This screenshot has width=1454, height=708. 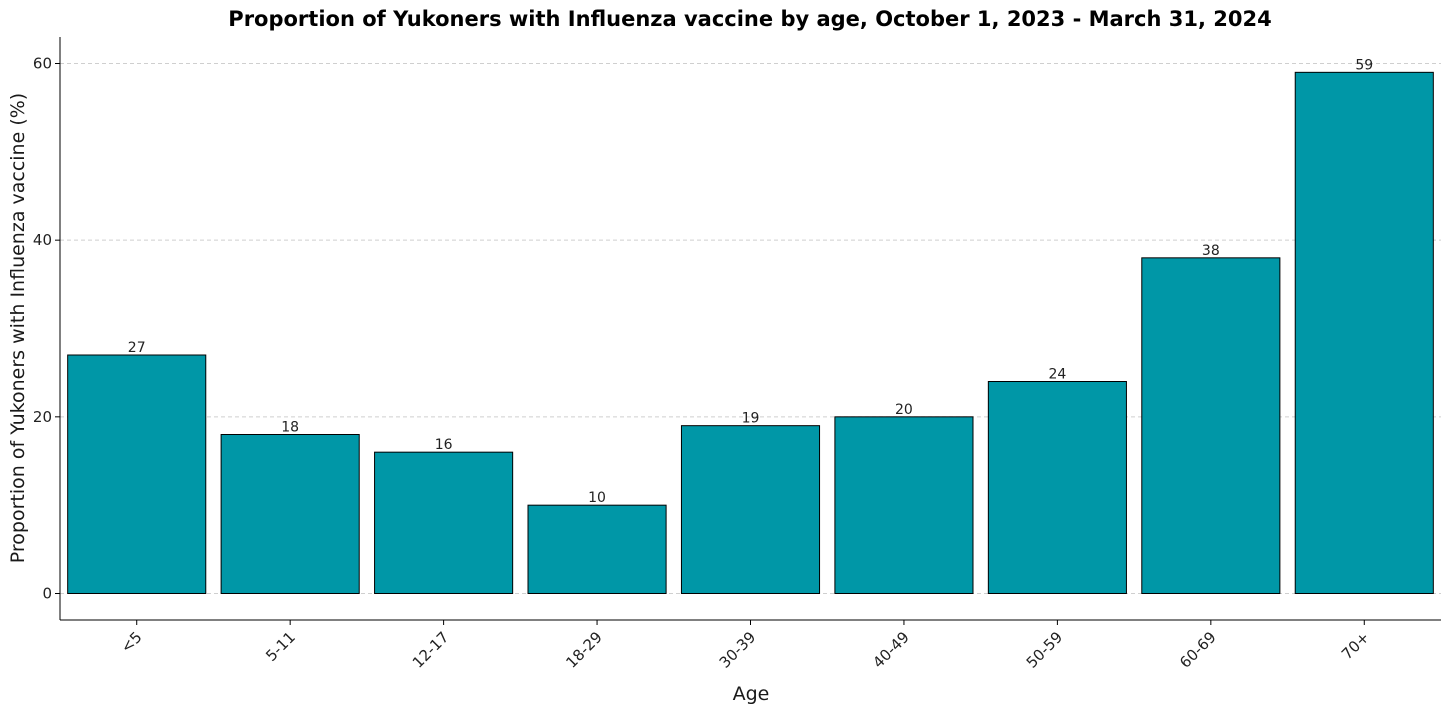 I want to click on x-tick-label: <5, so click(x=131, y=642).